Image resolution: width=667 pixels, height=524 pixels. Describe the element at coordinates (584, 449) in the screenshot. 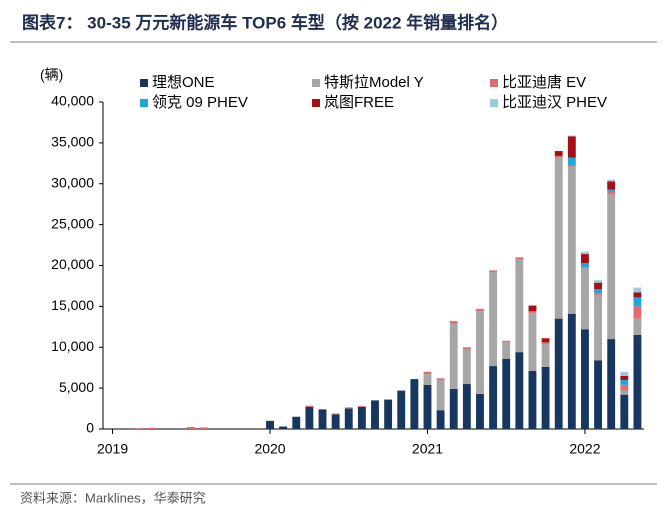

I see `x-tick-label: 2022` at that location.